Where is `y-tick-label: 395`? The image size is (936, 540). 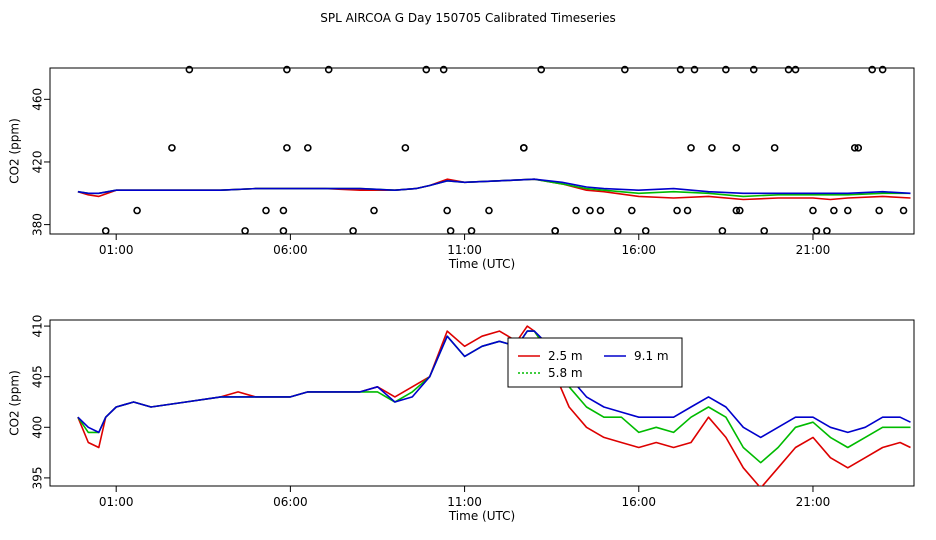
y-tick-label: 395 is located at coordinates (38, 477).